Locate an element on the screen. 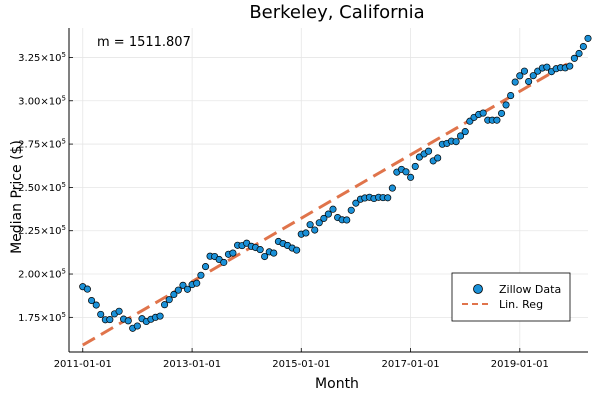 This screenshot has width=600, height=400. y-tick-label: 3.00×105 is located at coordinates (42, 100).